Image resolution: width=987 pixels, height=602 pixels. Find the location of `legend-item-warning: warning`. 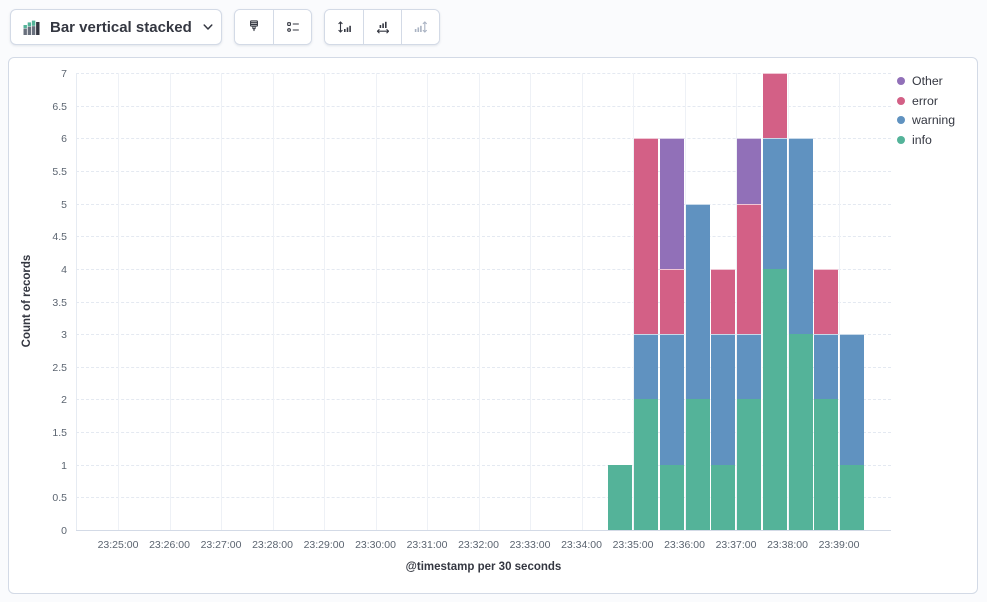

legend-item-warning: warning is located at coordinates (926, 120).